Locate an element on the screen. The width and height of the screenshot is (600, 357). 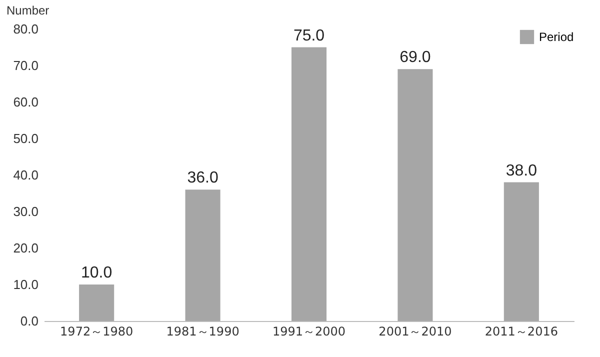
y-tick-label: 80.0 is located at coordinates (25, 29).